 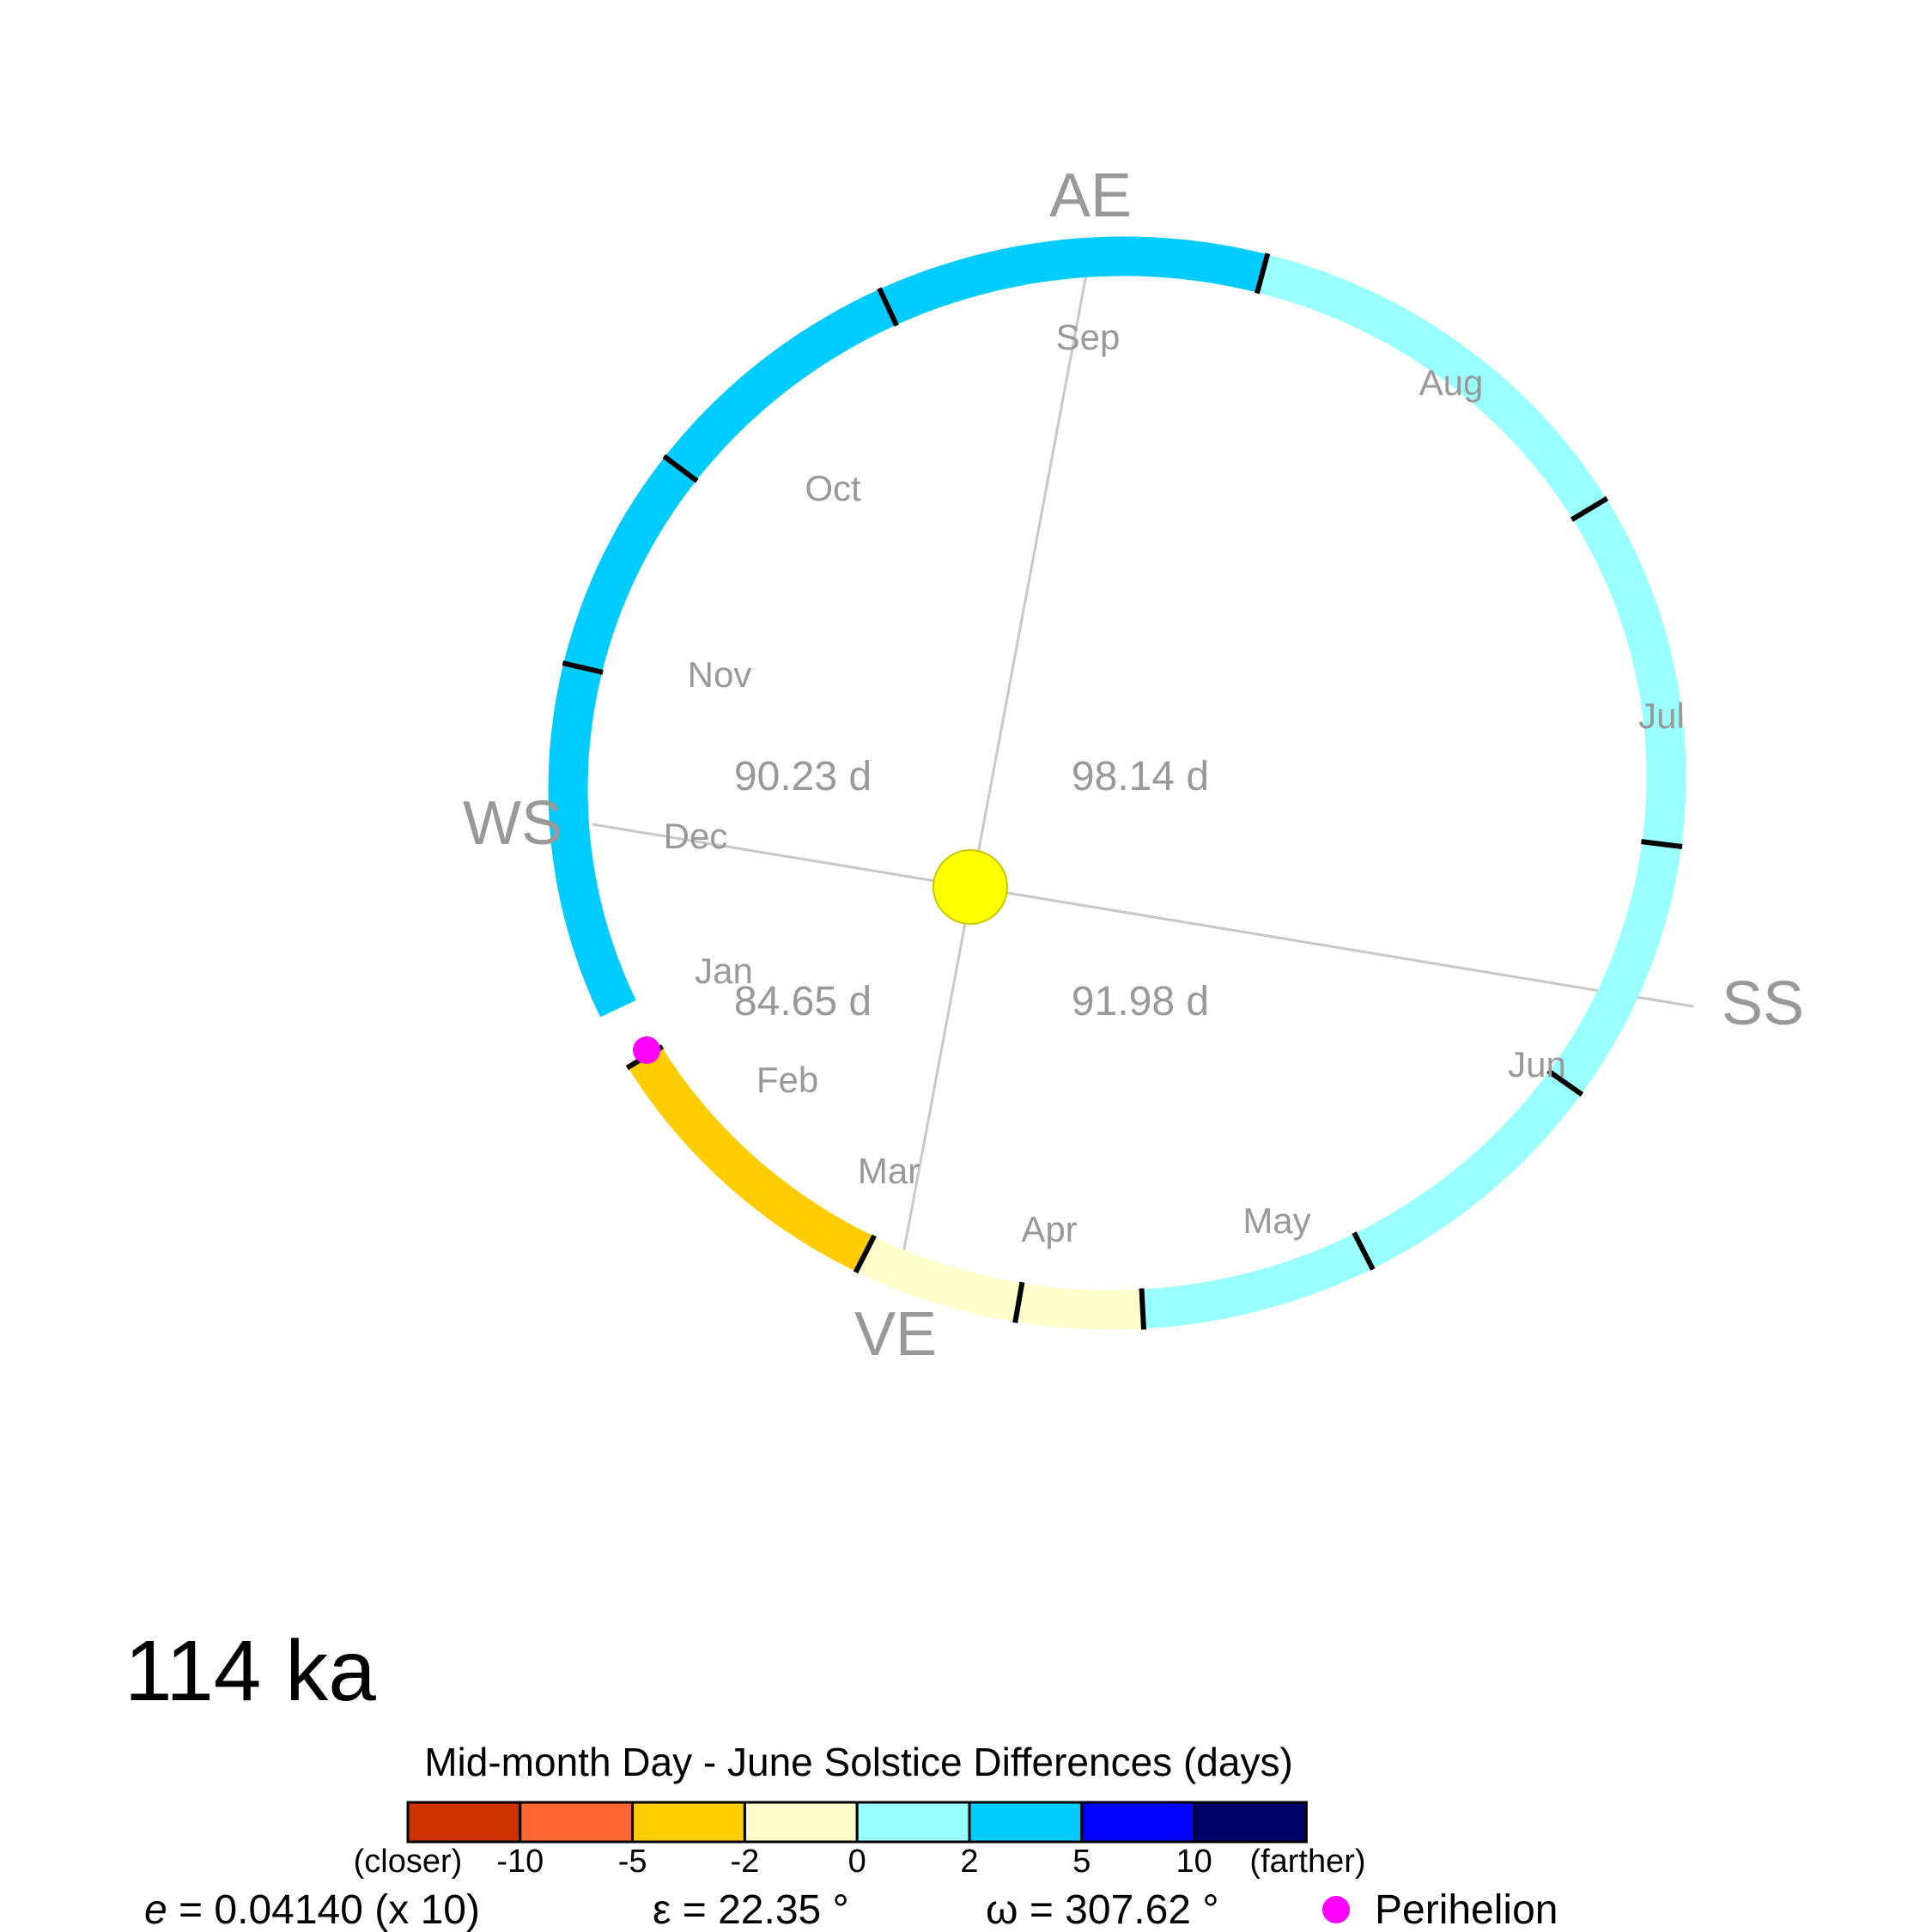 I want to click on month-label-jan: Jan, so click(x=724, y=971).